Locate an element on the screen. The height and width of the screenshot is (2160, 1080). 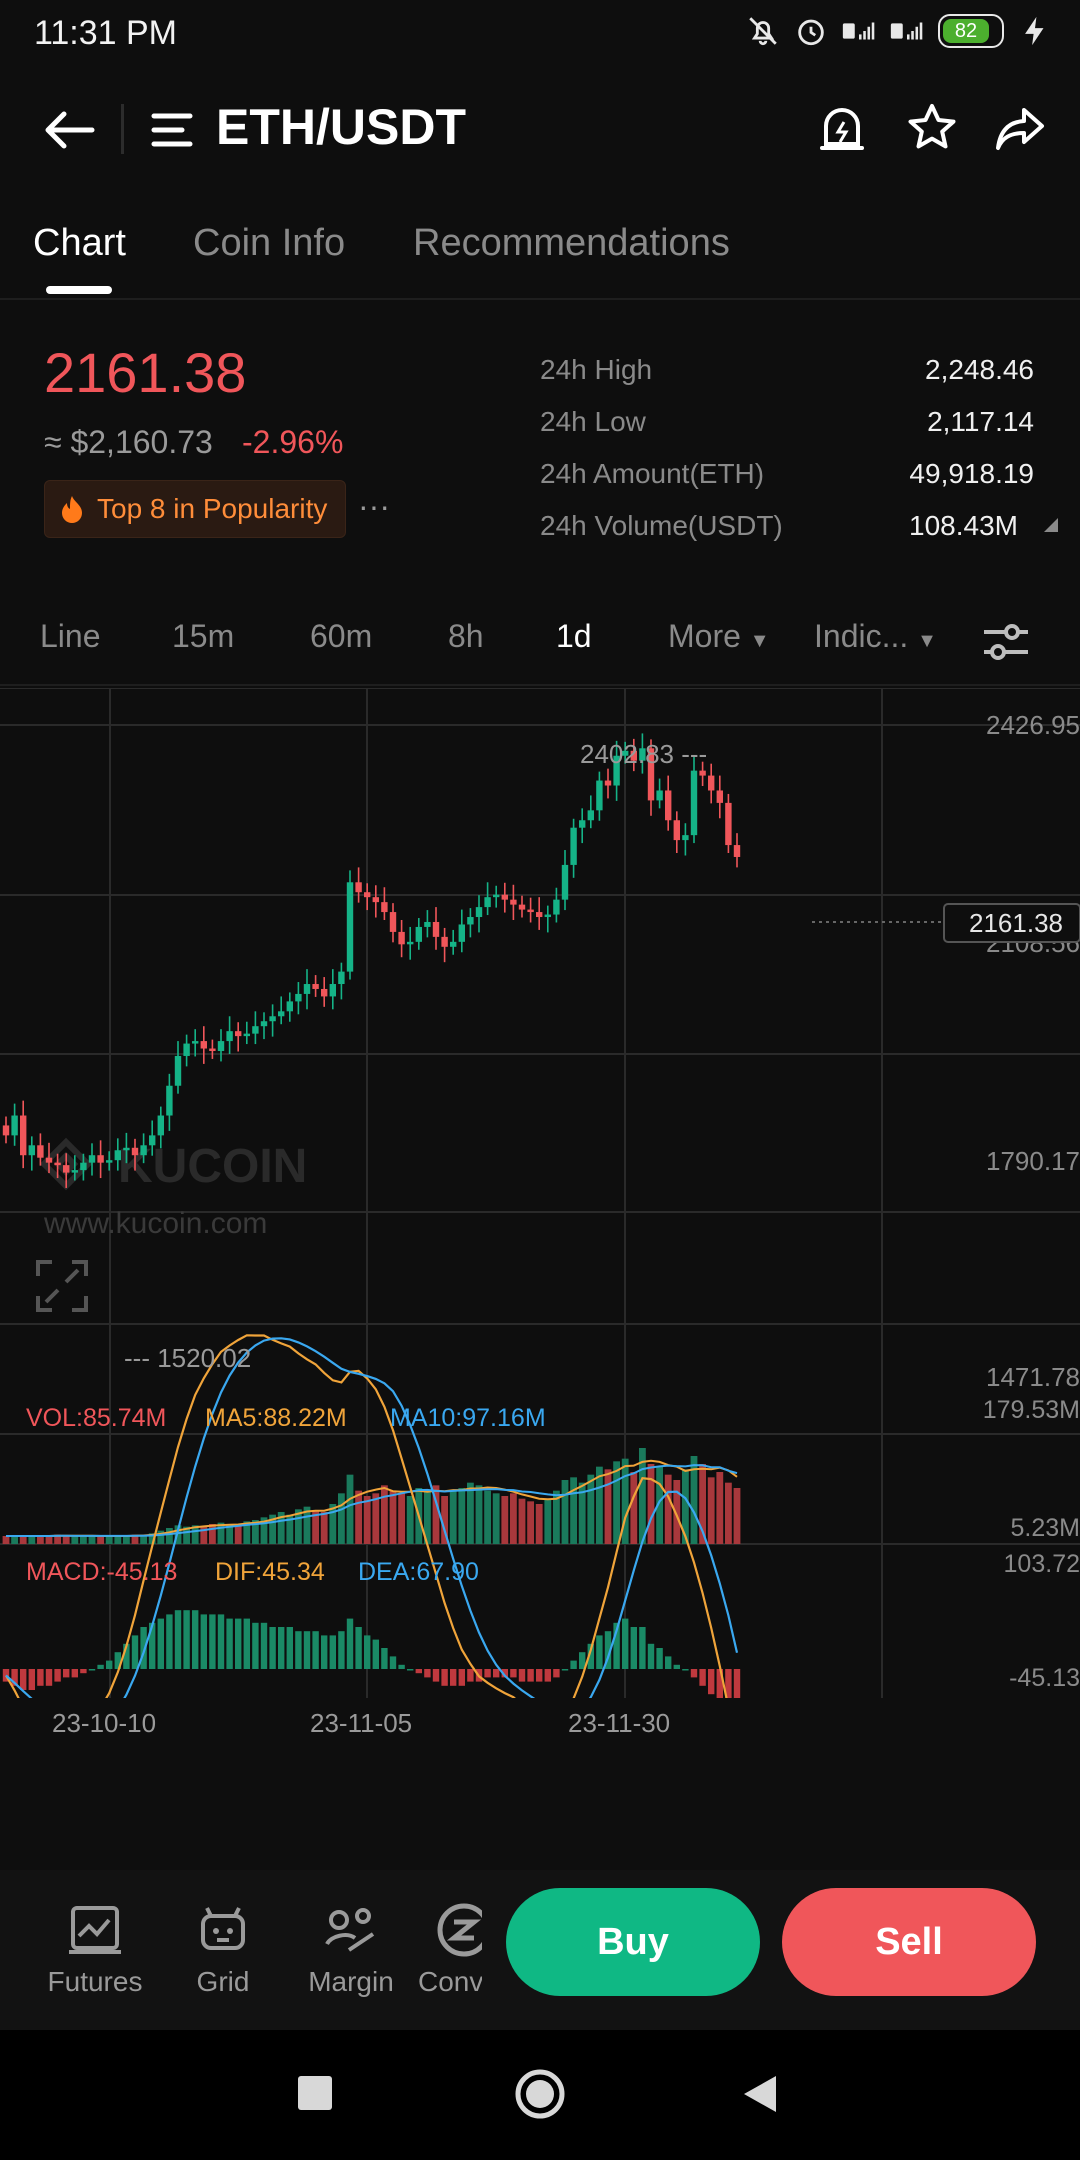
volte-4g-signal-icon is located at coordinates (906, 31).